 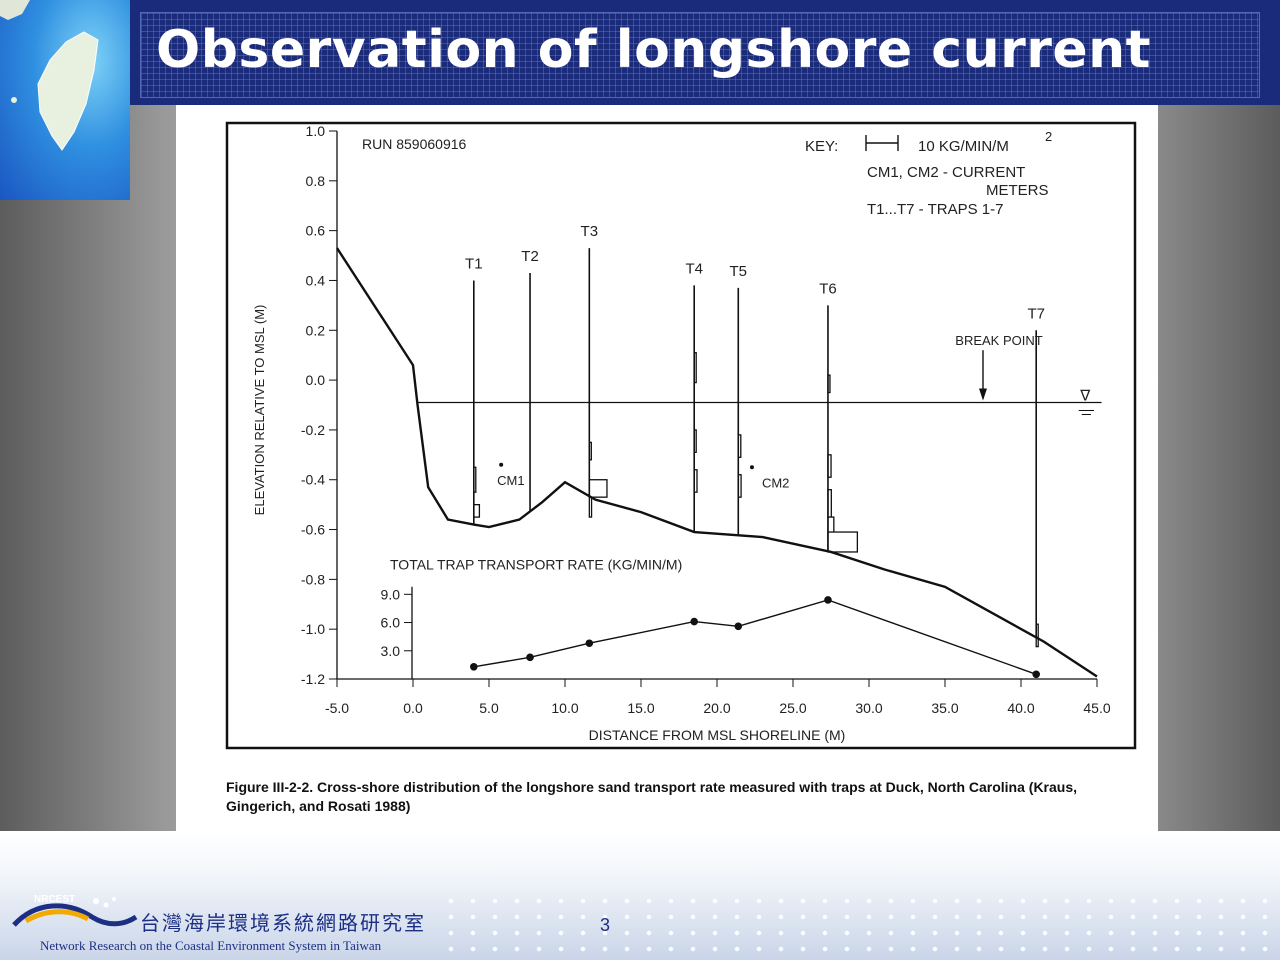 I want to click on y-tick-label: -0.2, so click(x=313, y=430).